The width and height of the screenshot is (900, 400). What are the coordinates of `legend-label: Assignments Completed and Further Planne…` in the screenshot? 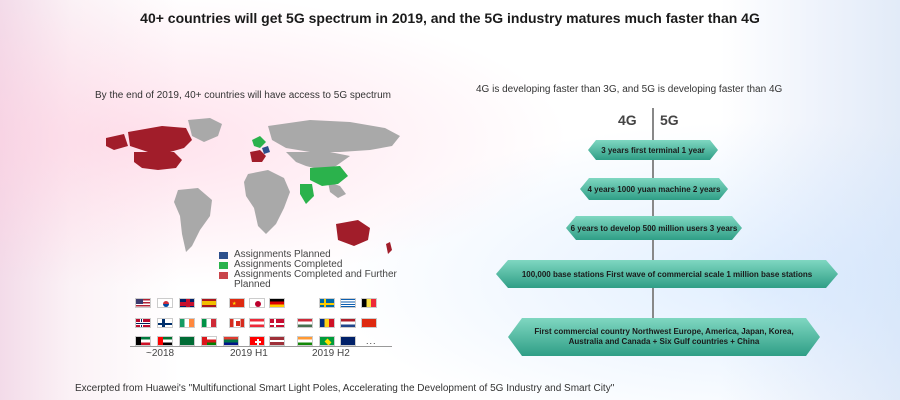 It's located at (315, 279).